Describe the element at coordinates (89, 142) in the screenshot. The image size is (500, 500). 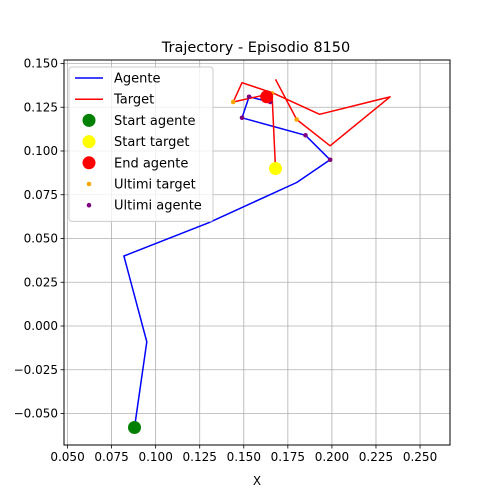
I see `legend-swatch-start-target` at that location.